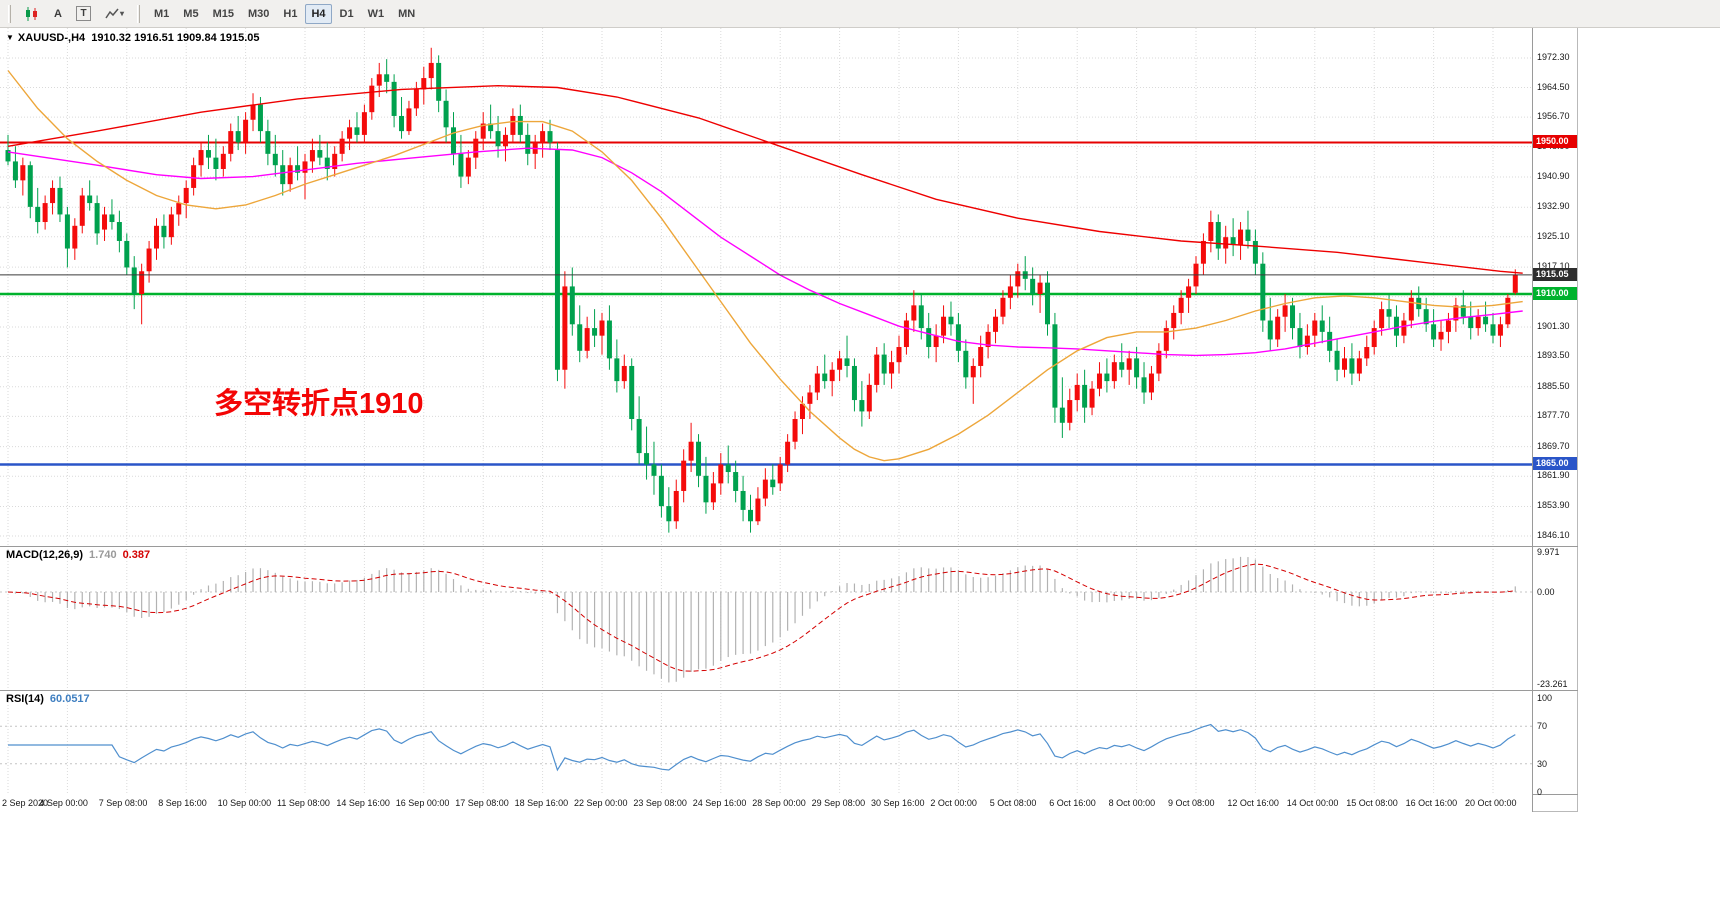  Describe the element at coordinates (1548, 552) in the screenshot. I see `macd-axis-label: 9.971` at that location.